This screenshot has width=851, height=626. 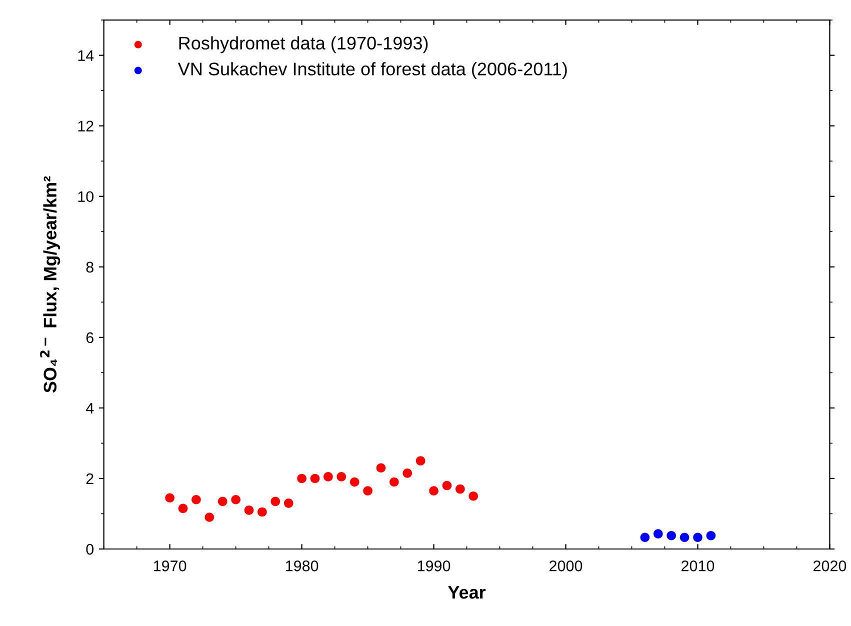 I want to click on y-axis-title: SO₄$^{2−}$ Flux, Mg/year/km², so click(x=50, y=284).